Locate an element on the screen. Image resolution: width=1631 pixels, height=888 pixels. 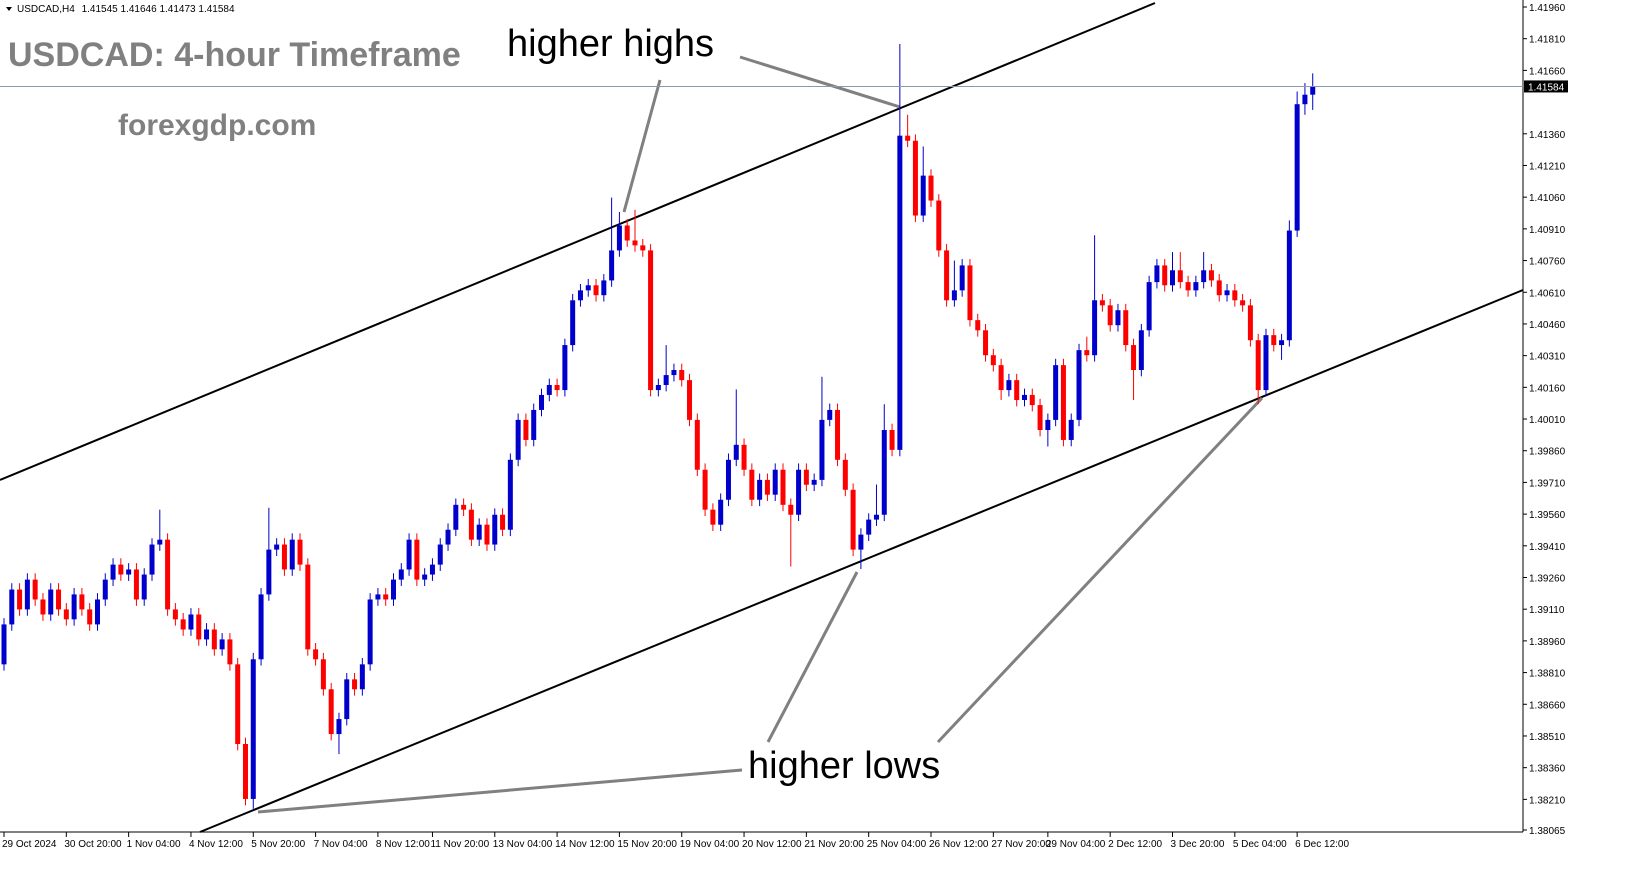
y-tick-label: 1.40610 is located at coordinates (1547, 293).